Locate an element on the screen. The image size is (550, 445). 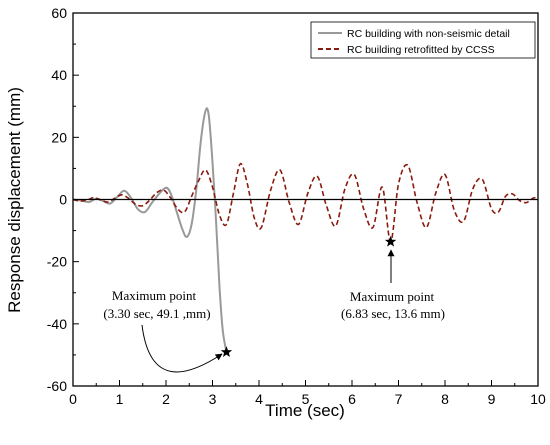
max-point-markers is located at coordinates (308, 296).